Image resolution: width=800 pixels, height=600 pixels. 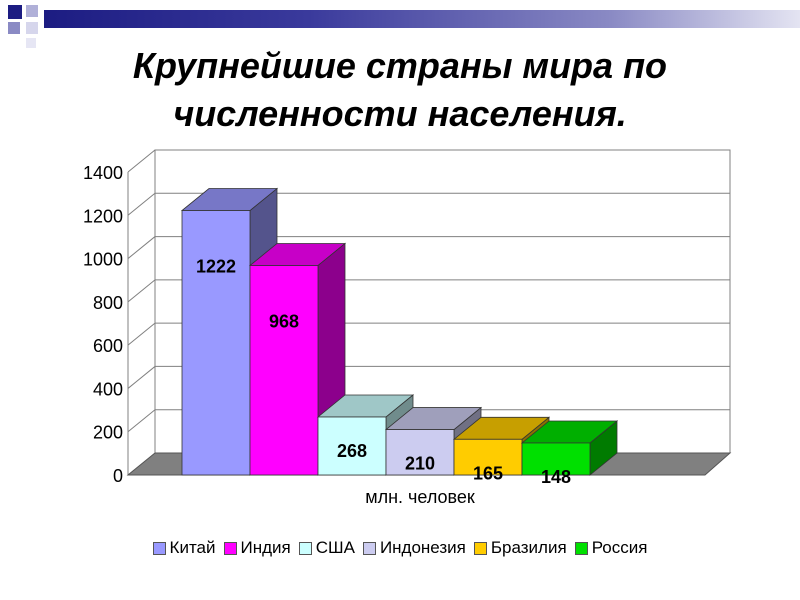 I want to click on x-axis-label: млн. человек, so click(x=420, y=497).